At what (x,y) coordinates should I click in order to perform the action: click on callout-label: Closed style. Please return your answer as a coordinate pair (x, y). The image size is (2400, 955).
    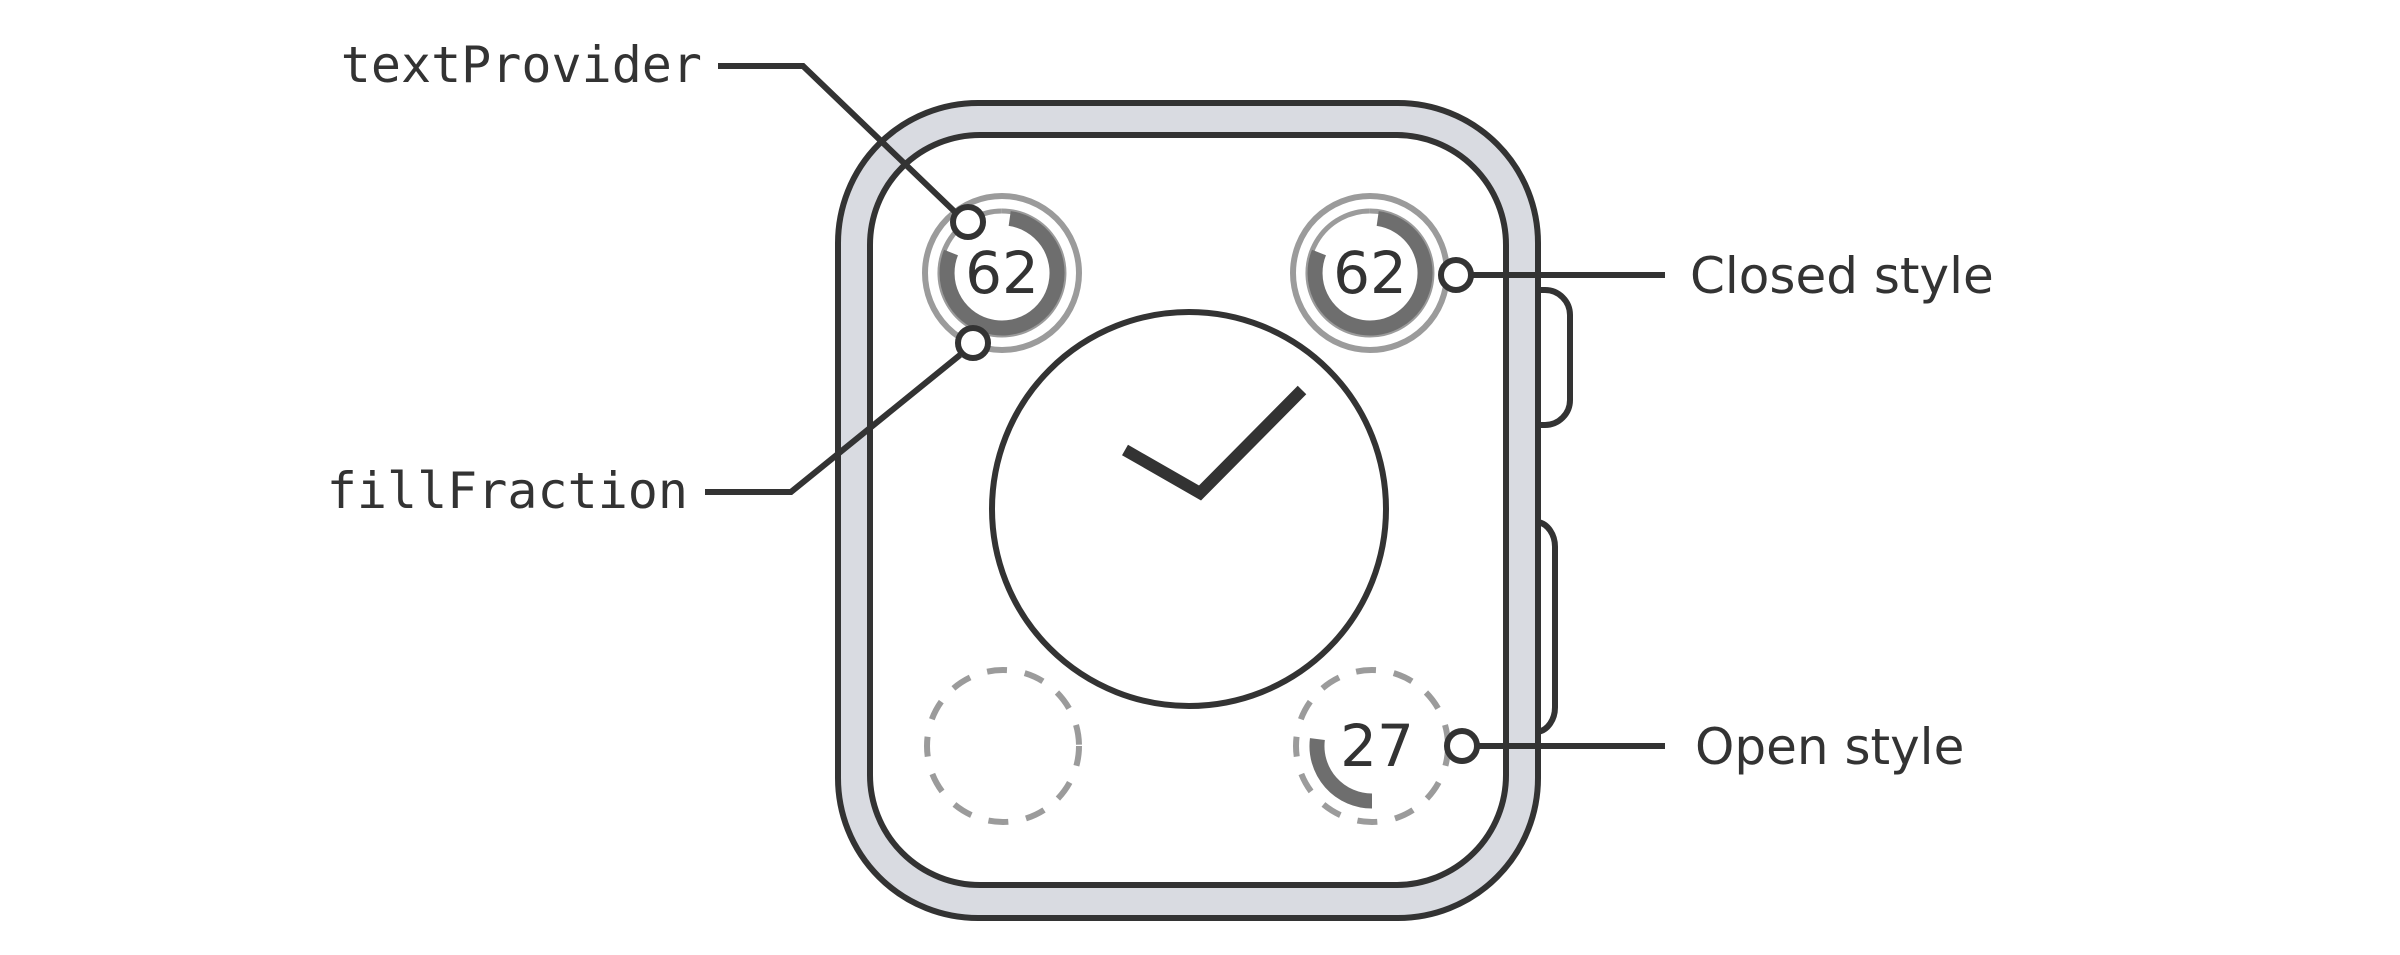
    Looking at the image, I should click on (1842, 276).